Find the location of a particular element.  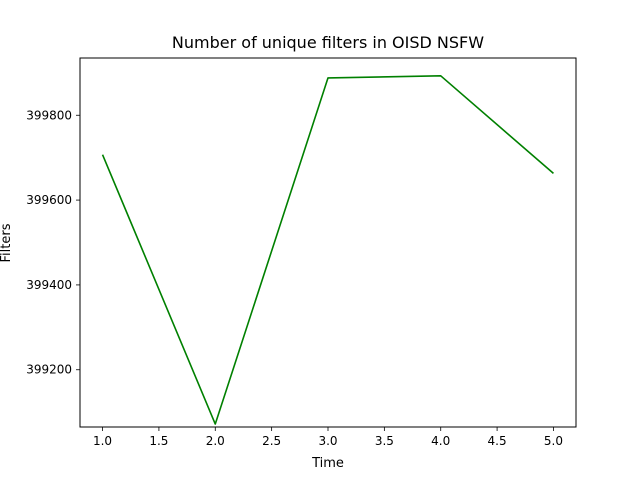

y-axis-label: Filters is located at coordinates (7, 242).